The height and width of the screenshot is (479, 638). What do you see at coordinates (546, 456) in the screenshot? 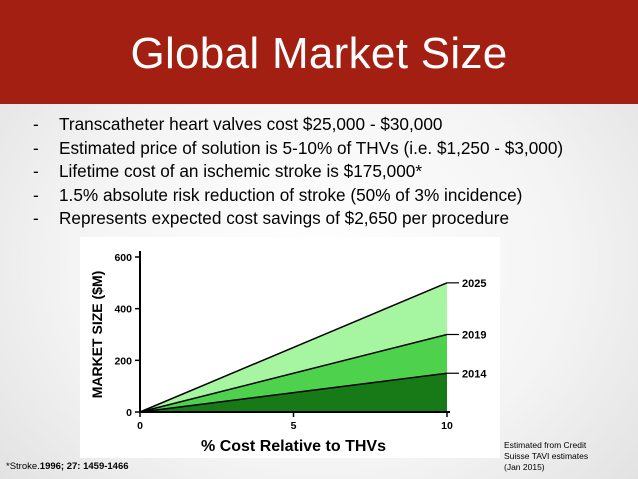
I see `source-note-line: Suisse TAVI estimates` at bounding box center [546, 456].